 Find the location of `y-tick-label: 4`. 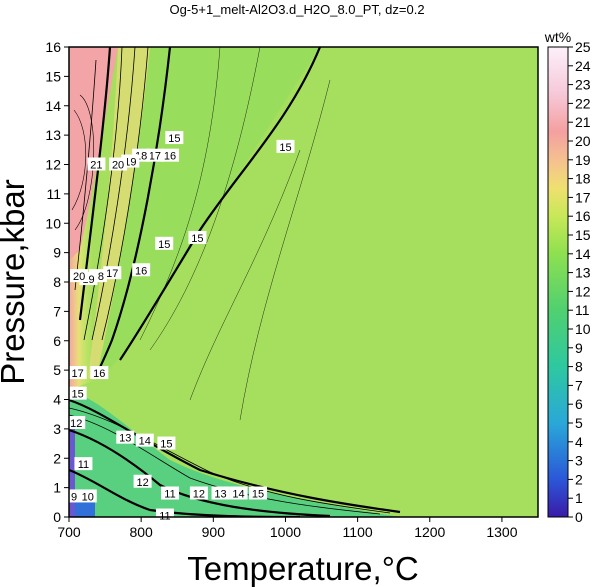

y-tick-label: 4 is located at coordinates (57, 400).